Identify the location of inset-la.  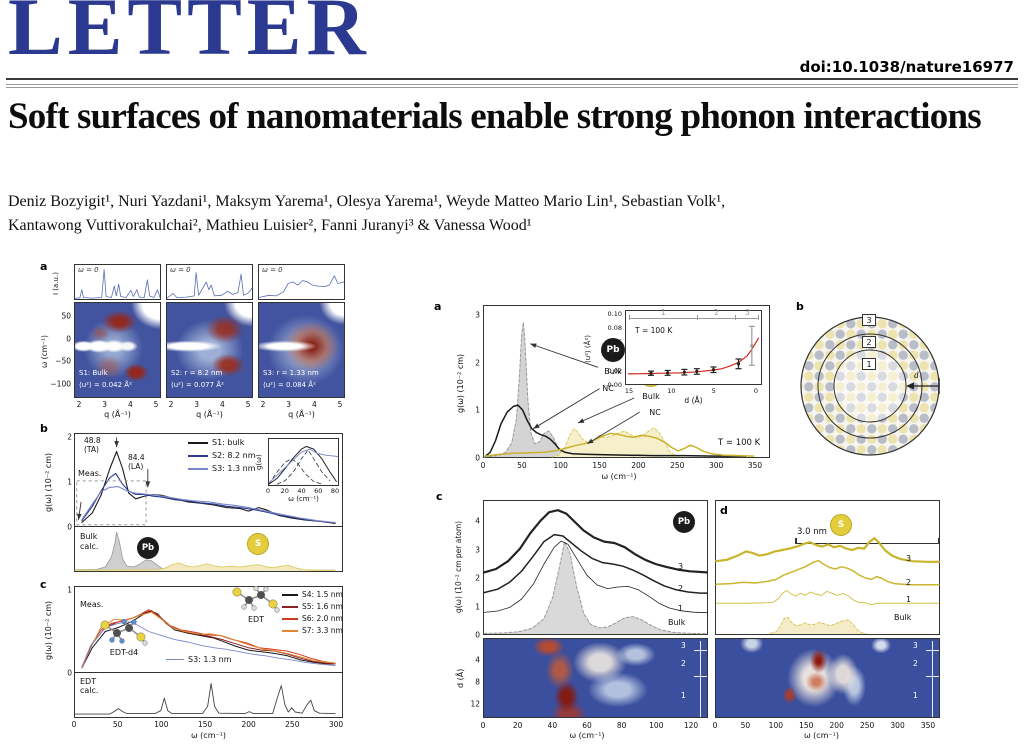
(303, 467).